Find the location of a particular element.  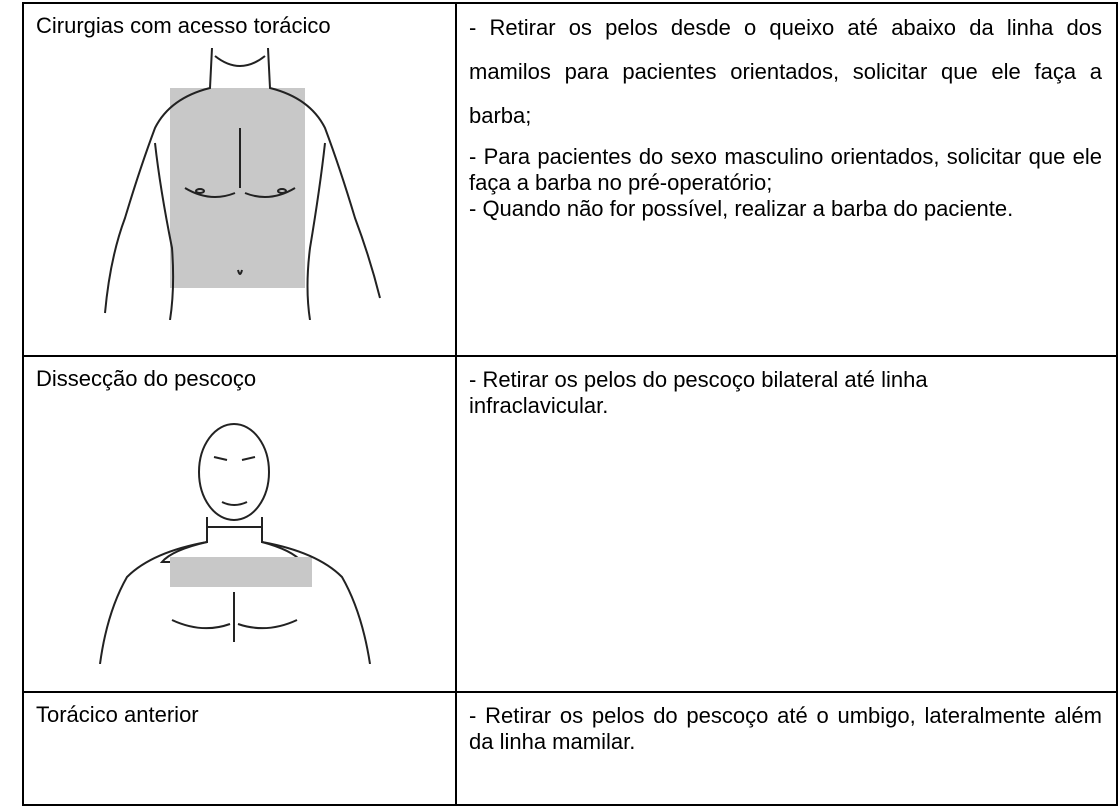

neck-illustration is located at coordinates (235, 543).